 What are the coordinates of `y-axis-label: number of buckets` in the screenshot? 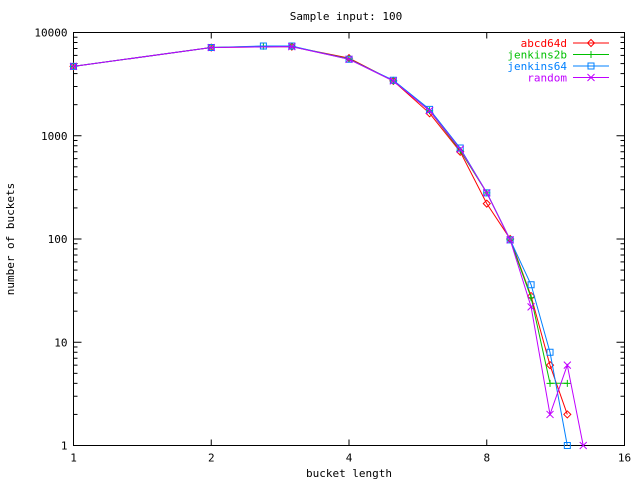 It's located at (10, 239).